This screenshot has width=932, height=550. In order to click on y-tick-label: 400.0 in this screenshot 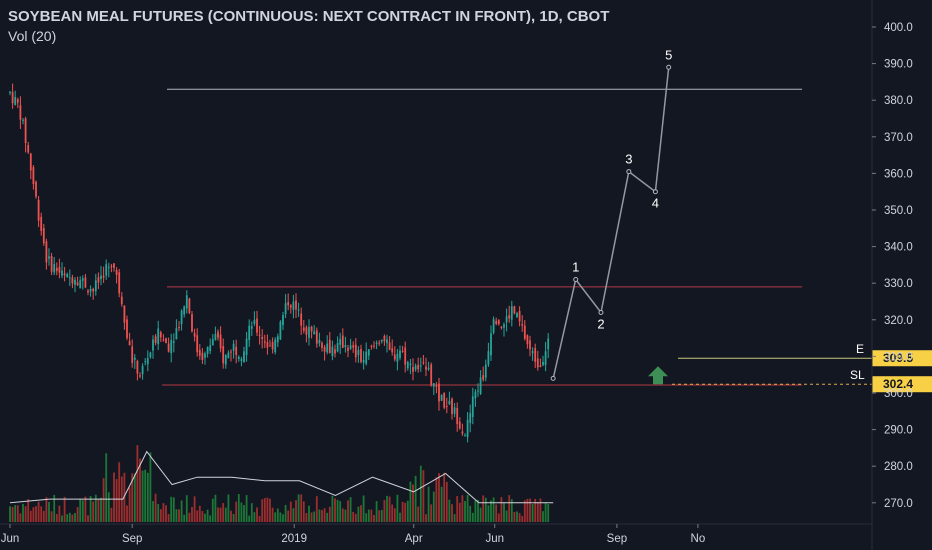, I will do `click(898, 28)`.